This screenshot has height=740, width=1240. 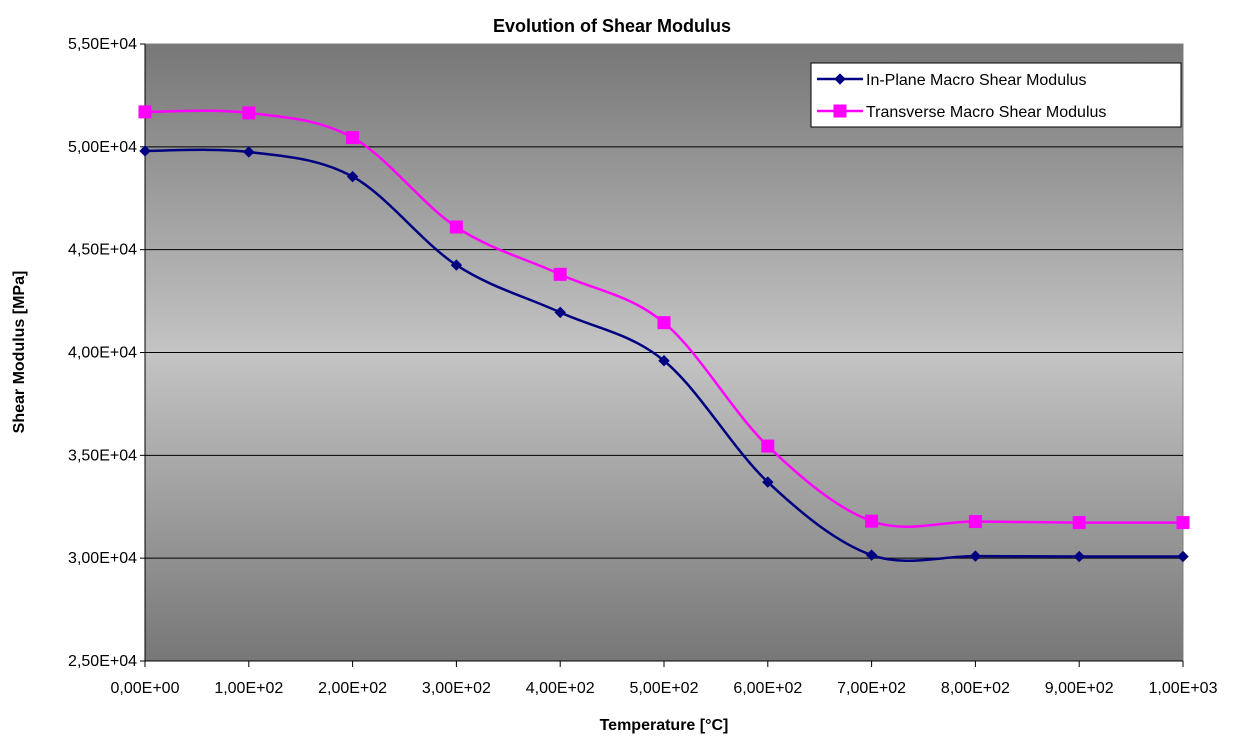 I want to click on y-tick-label: 4,00E+04, so click(x=102, y=353).